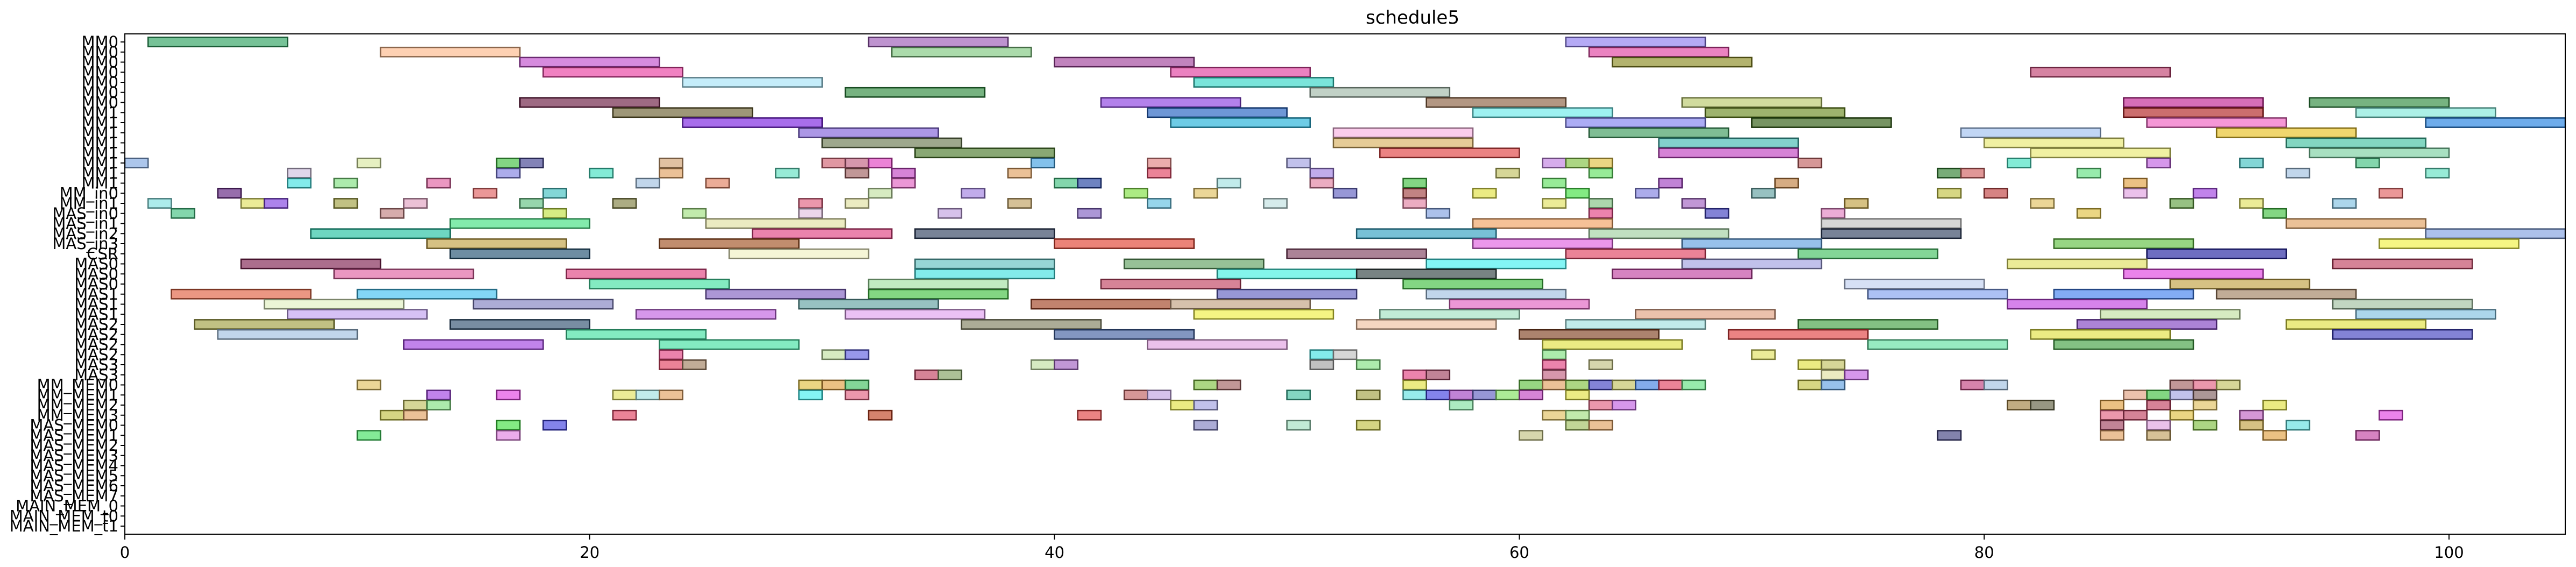 The height and width of the screenshot is (567, 2576). I want to click on row-label: MAIN_MEM_0, so click(67, 506).